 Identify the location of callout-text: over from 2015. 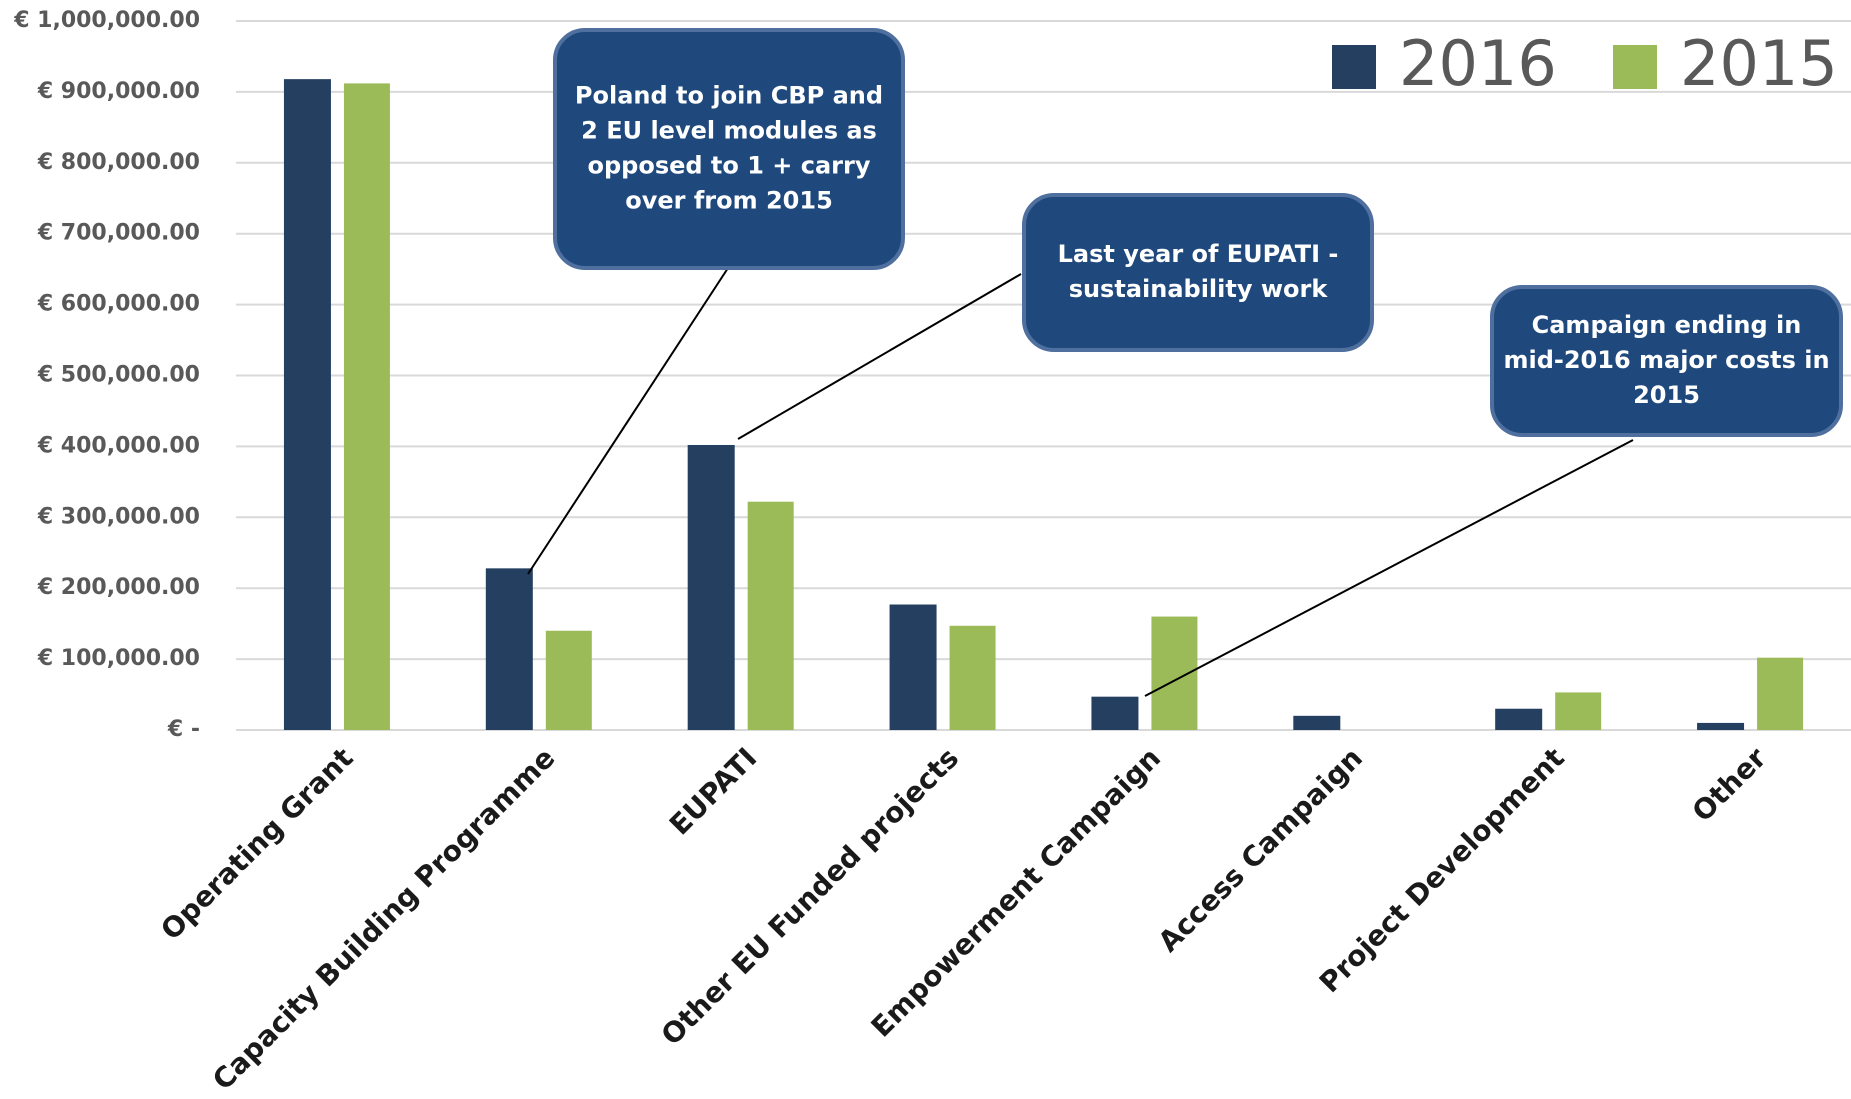
(729, 201).